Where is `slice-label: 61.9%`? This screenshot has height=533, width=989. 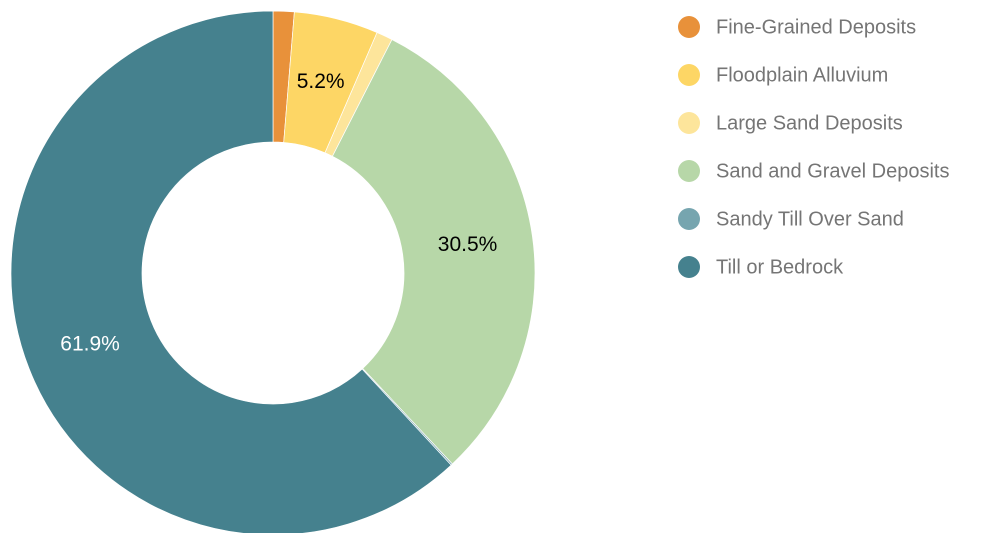
slice-label: 61.9% is located at coordinates (90, 343).